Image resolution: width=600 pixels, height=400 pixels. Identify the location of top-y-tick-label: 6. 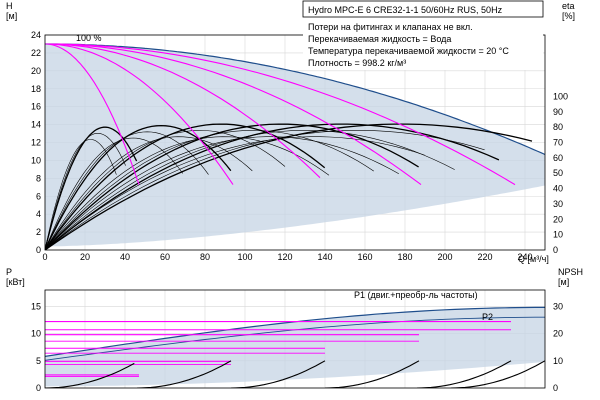
(38, 196).